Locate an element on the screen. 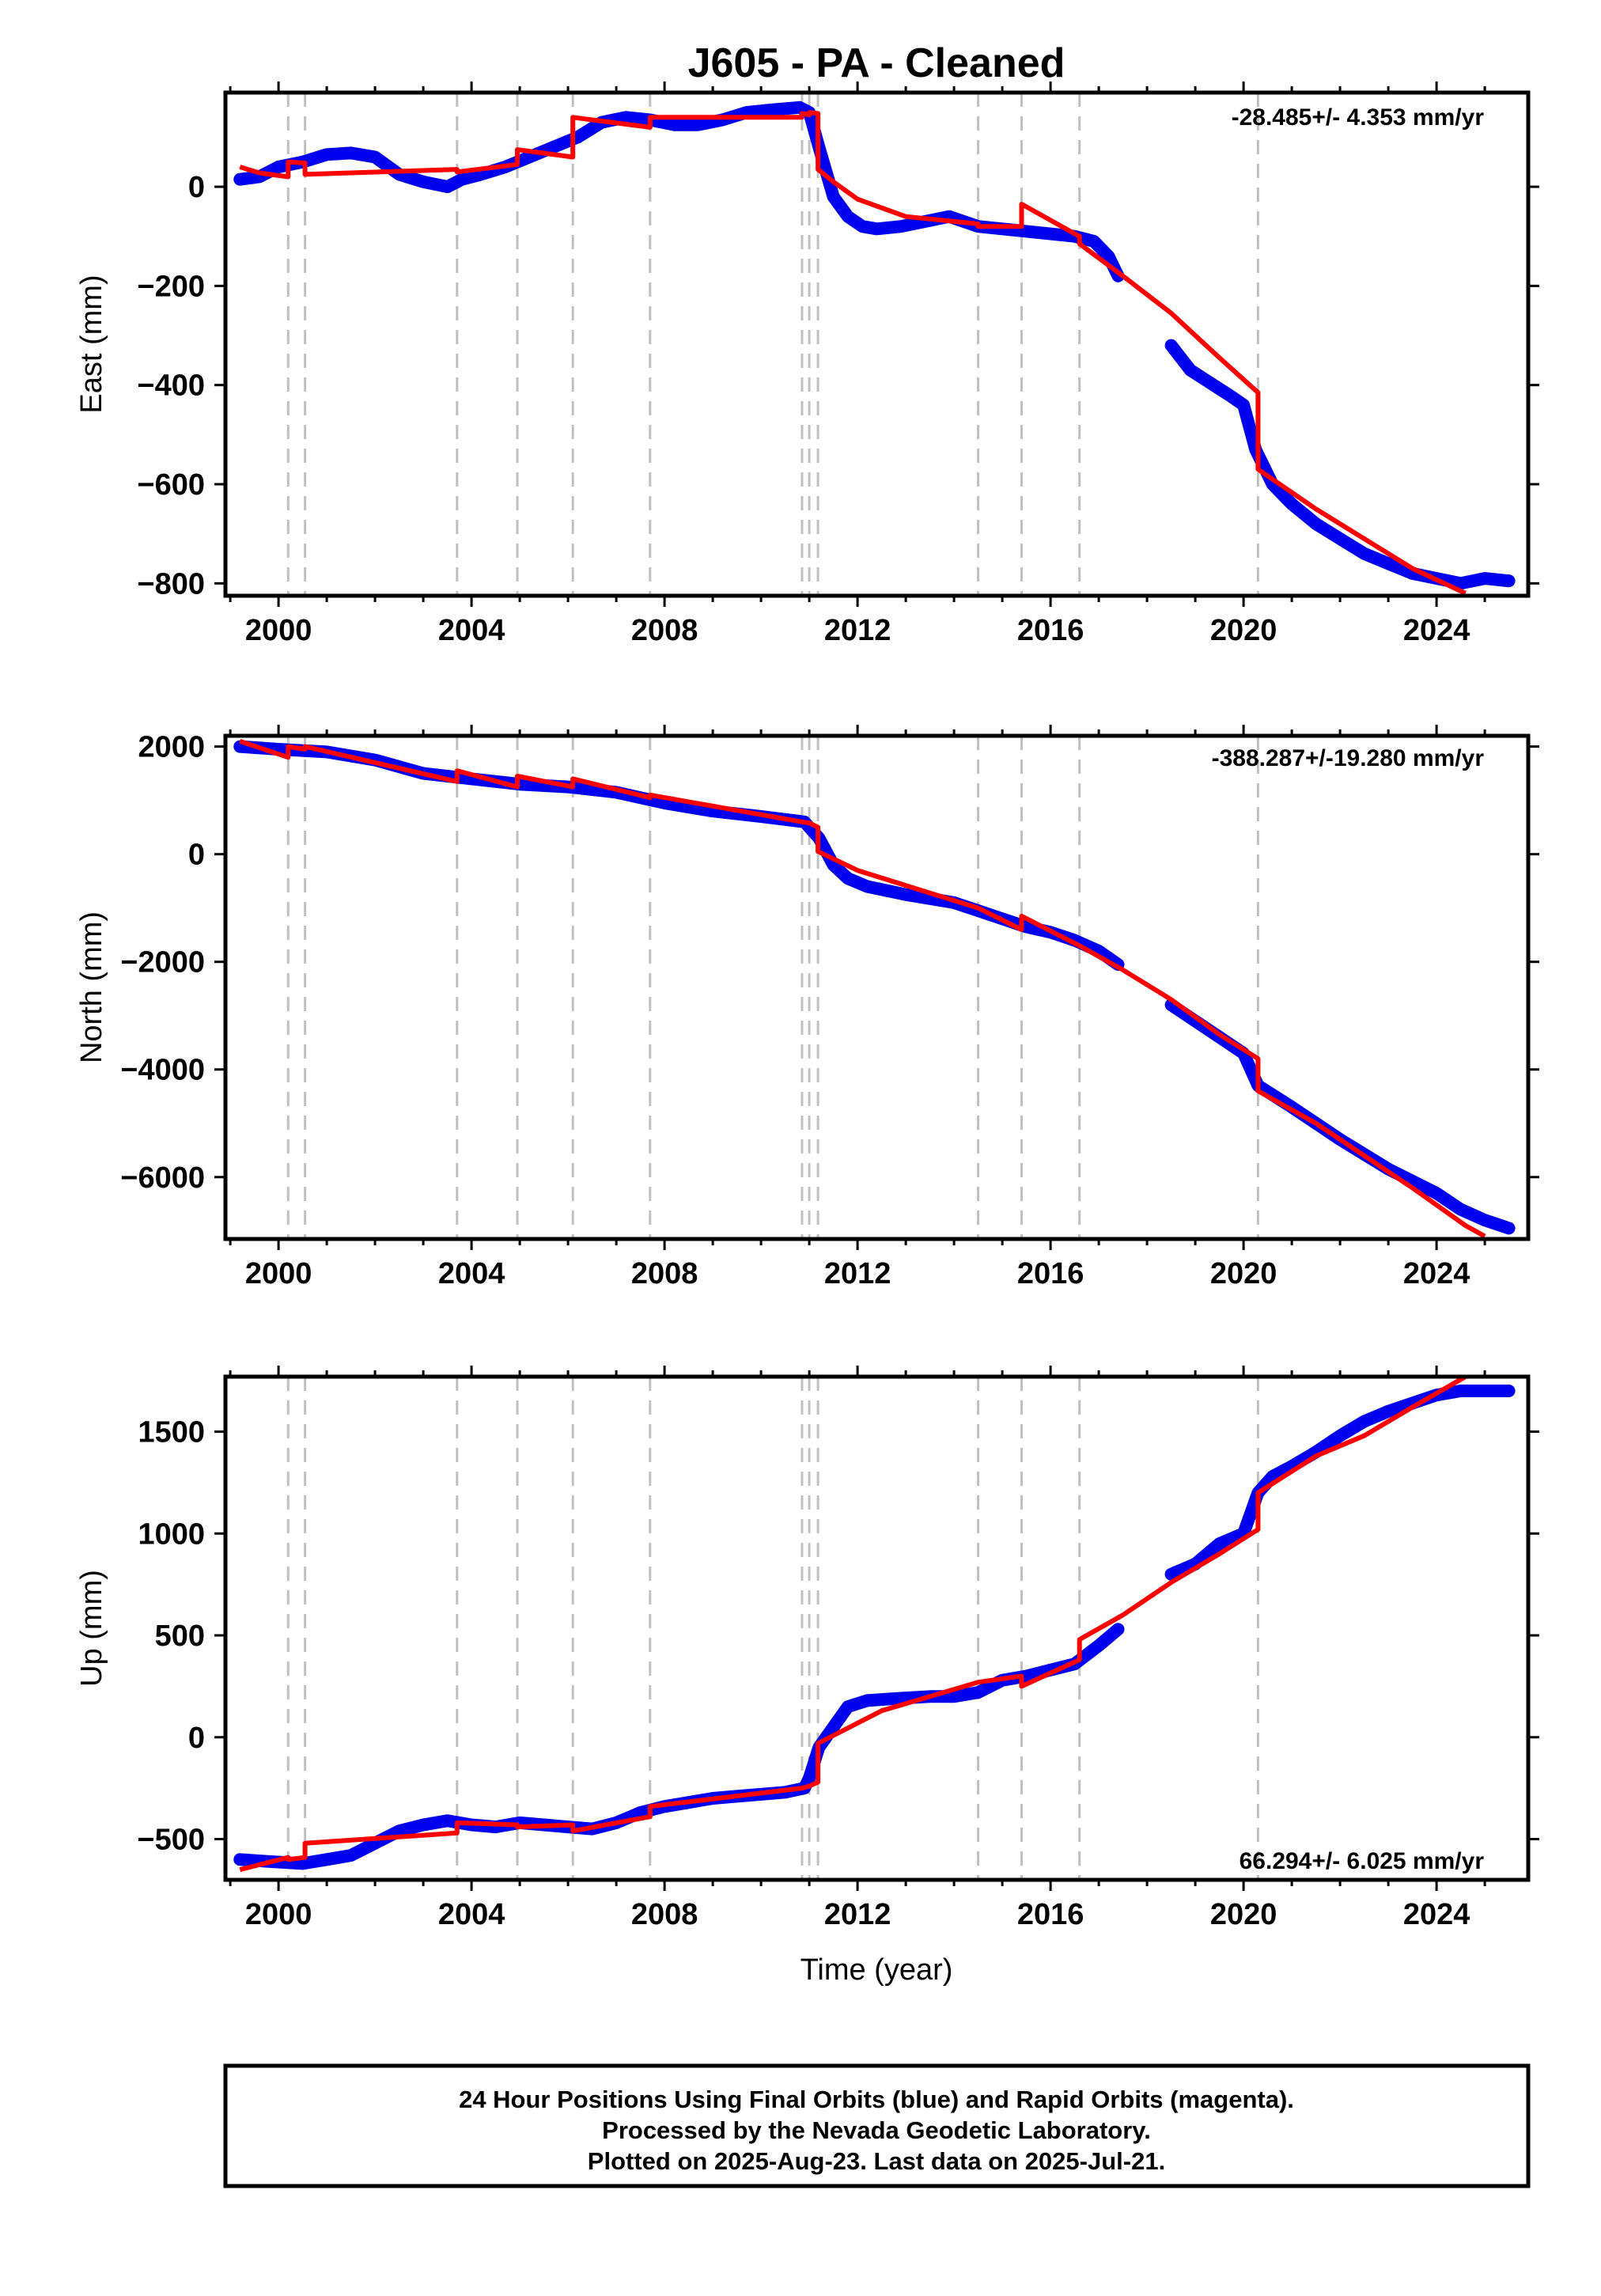 The height and width of the screenshot is (2296, 1601). up-y-tick-label: 1500 is located at coordinates (172, 1432).